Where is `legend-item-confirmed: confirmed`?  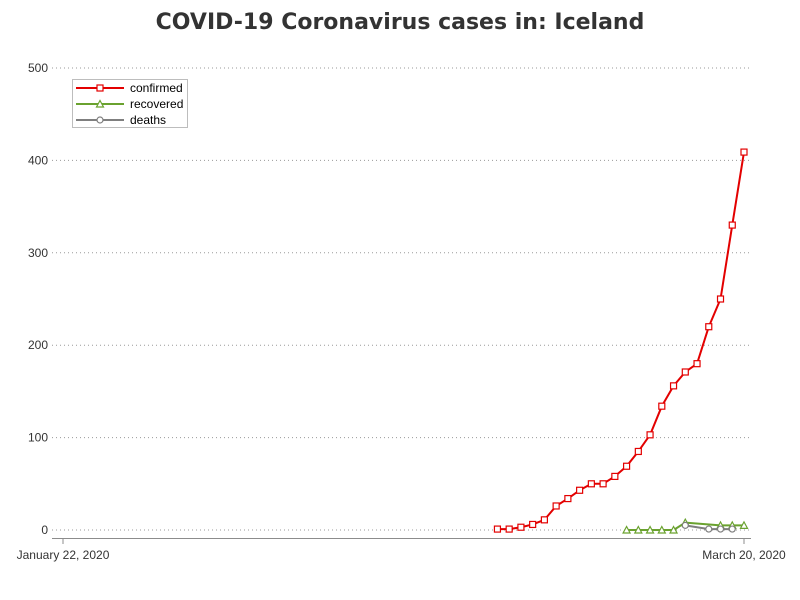 legend-item-confirmed: confirmed is located at coordinates (129, 88).